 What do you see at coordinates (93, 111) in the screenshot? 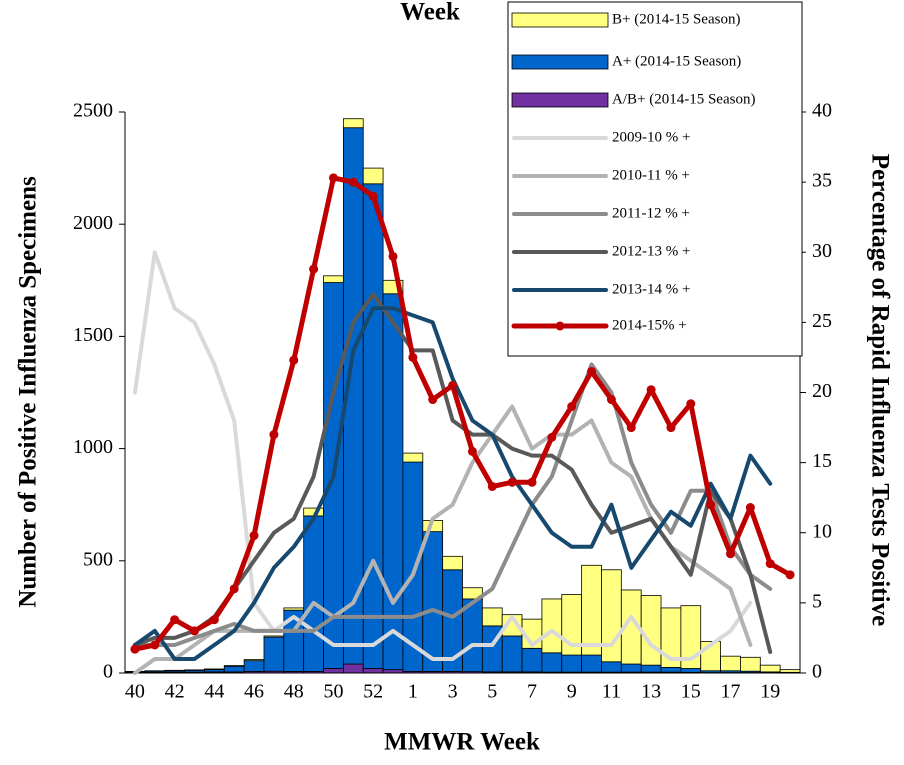
I see `y-tick-label: 2500` at bounding box center [93, 111].